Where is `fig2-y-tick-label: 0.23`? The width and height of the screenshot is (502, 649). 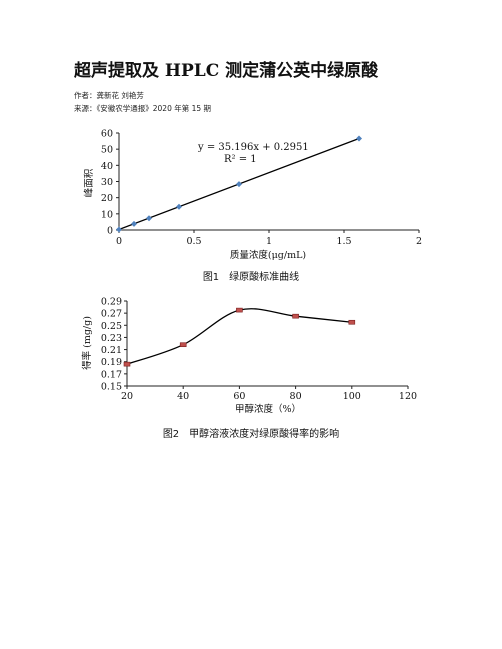
fig2-y-tick-label: 0.23 is located at coordinates (111, 338).